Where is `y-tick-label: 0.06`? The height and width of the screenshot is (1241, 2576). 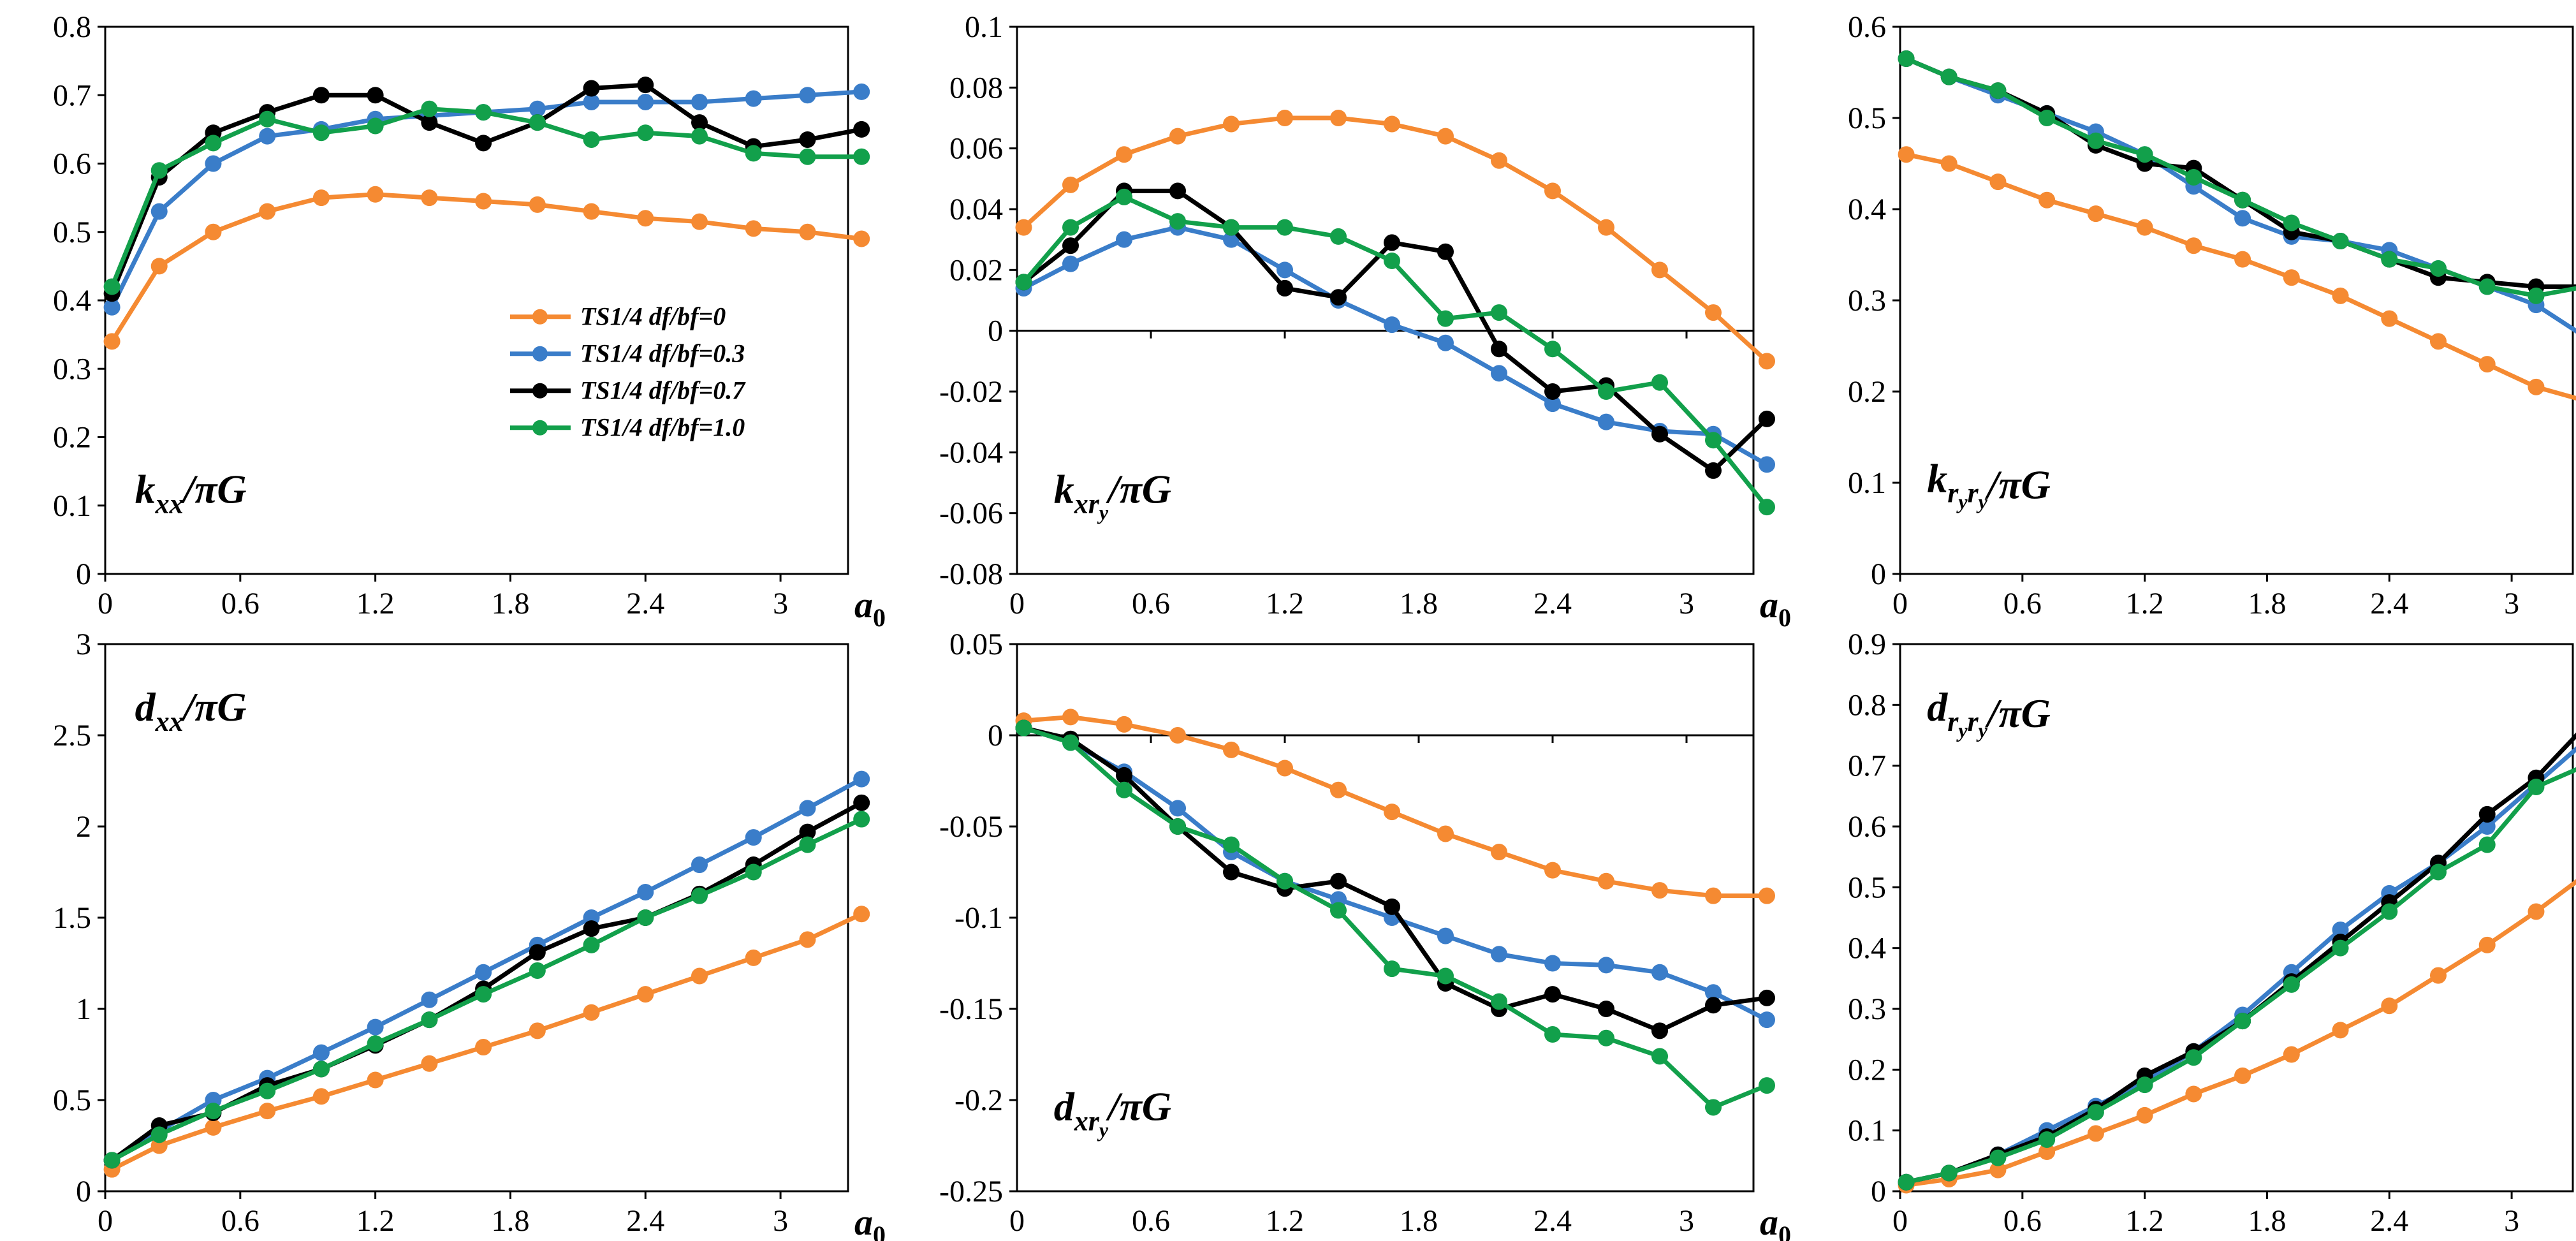
y-tick-label: 0.06 is located at coordinates (976, 149).